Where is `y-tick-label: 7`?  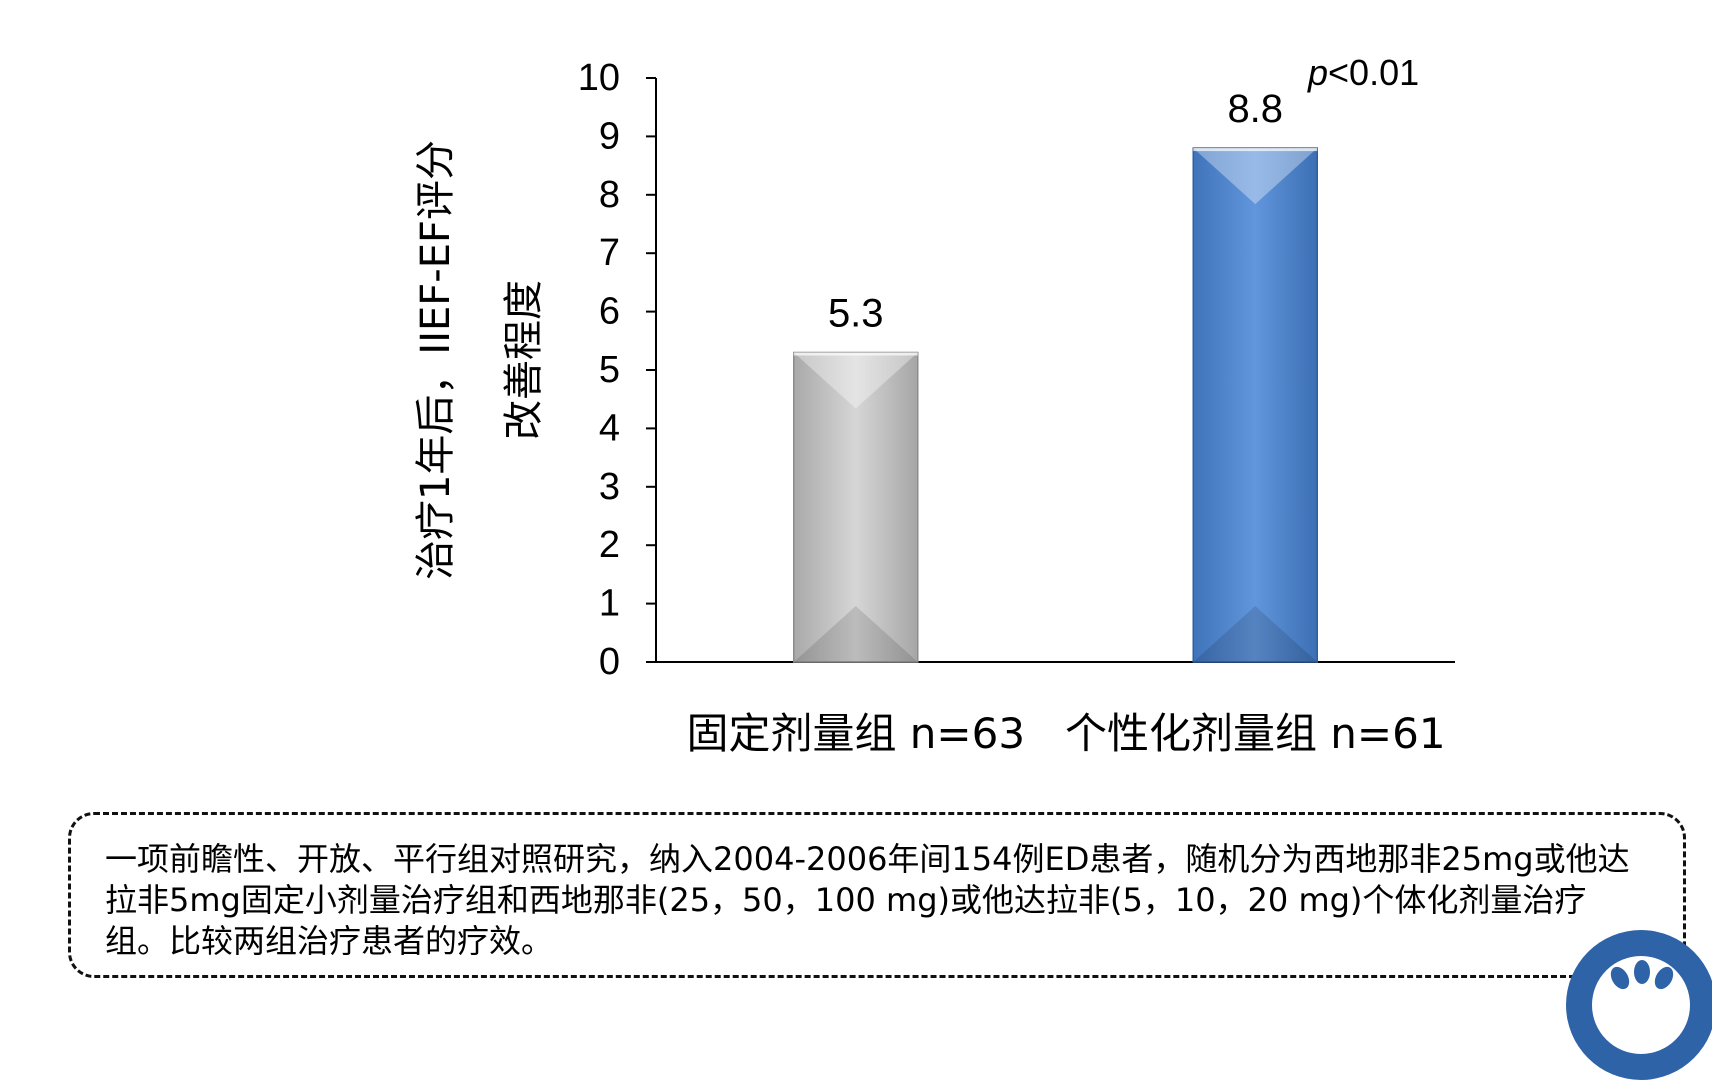
y-tick-label: 7 is located at coordinates (609, 253).